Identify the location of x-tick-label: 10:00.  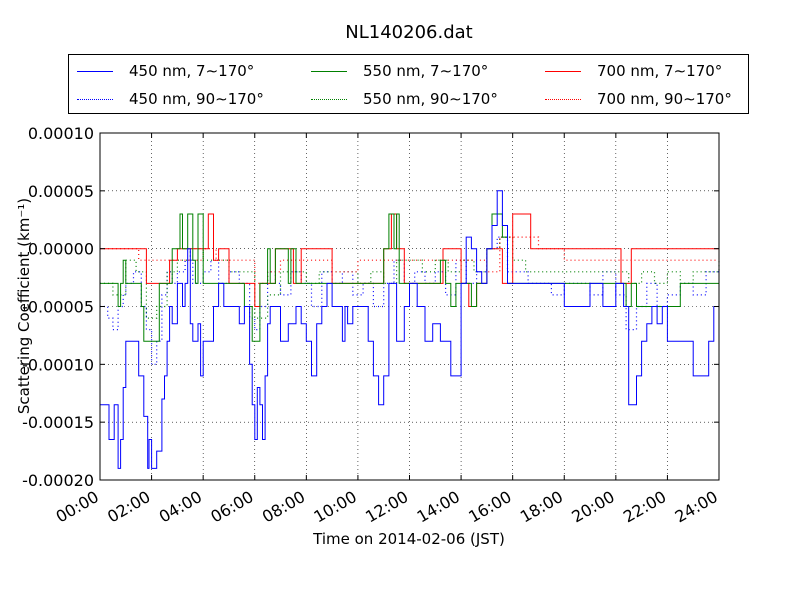
(334, 507).